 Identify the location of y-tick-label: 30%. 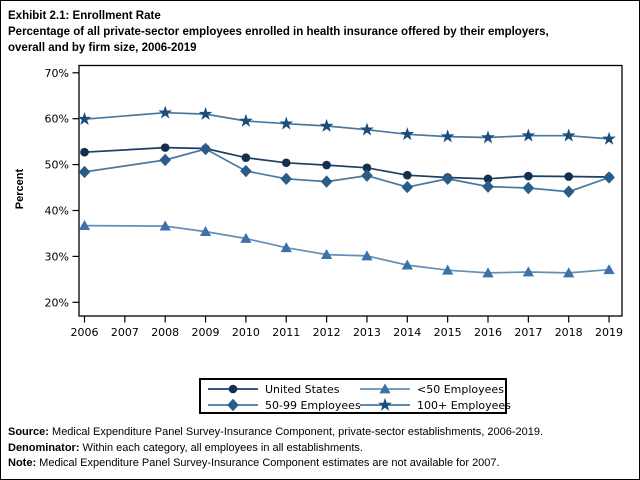
(57, 256).